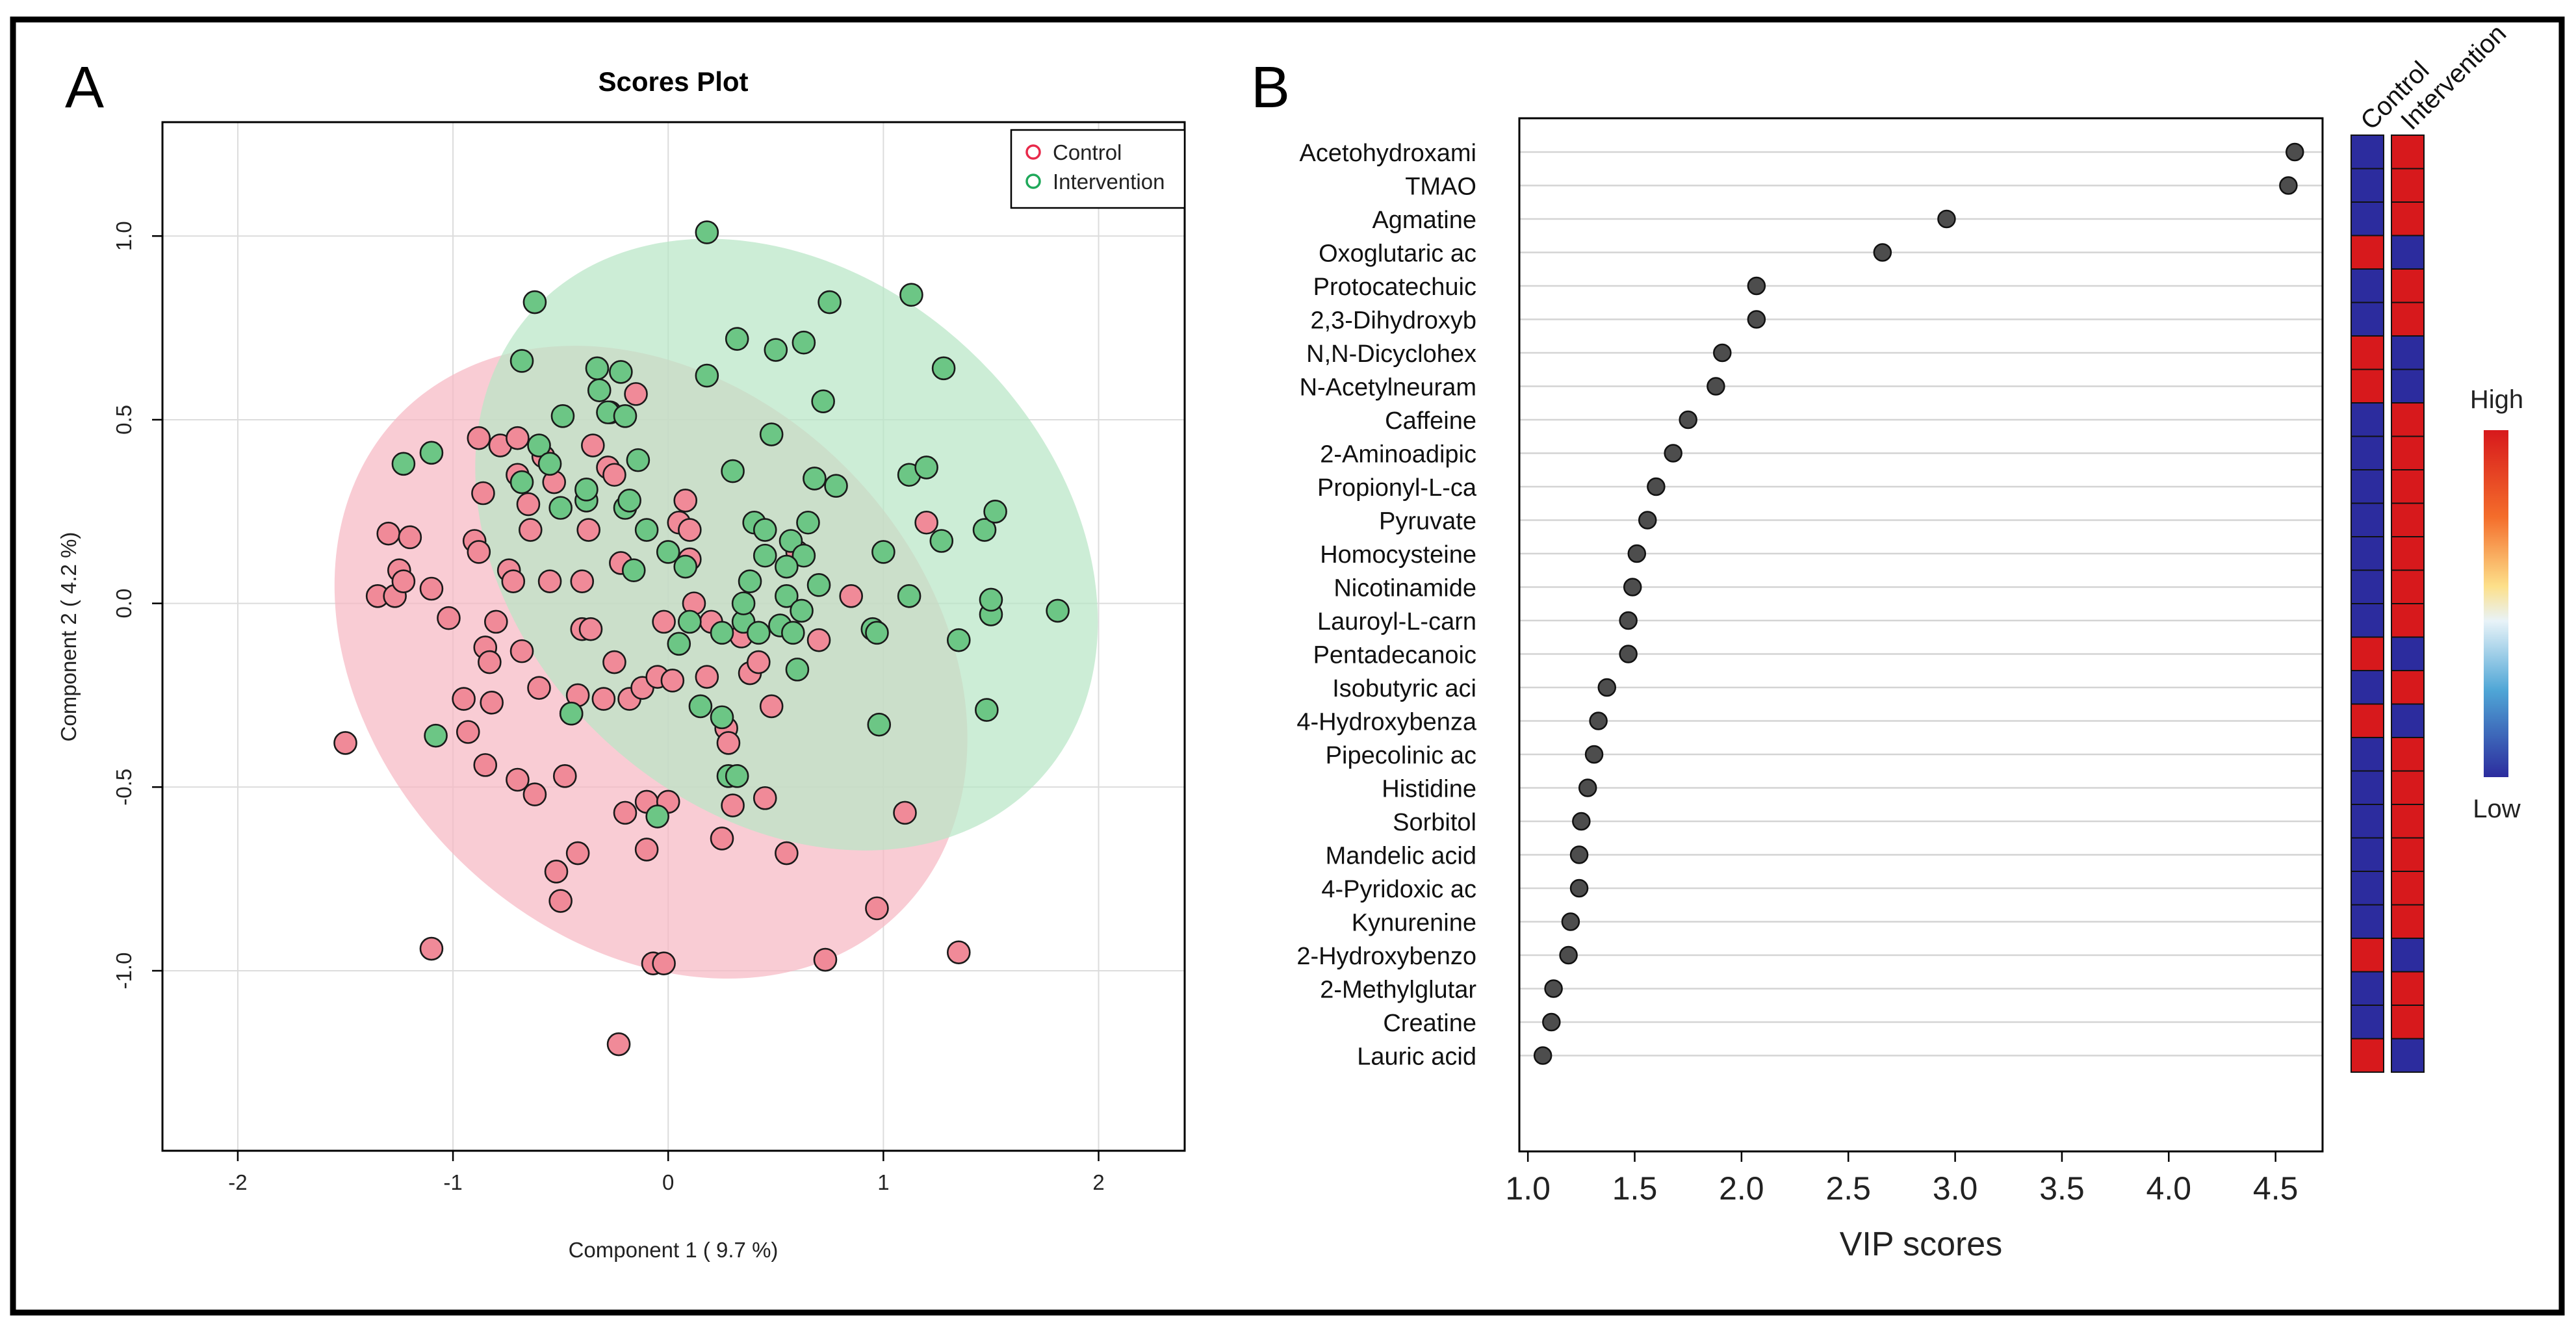 This screenshot has width=2576, height=1334. I want to click on vip-x-tick-label: 1.5, so click(1635, 1188).